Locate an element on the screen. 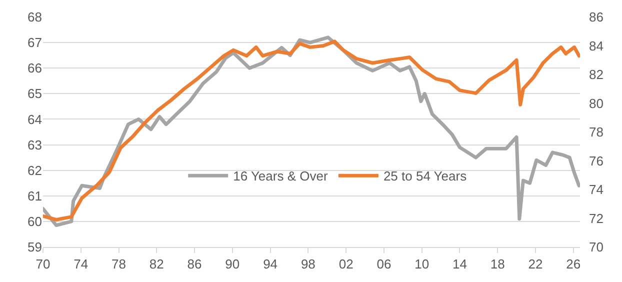 The width and height of the screenshot is (622, 282). y2-tick-label: 84 is located at coordinates (596, 46).